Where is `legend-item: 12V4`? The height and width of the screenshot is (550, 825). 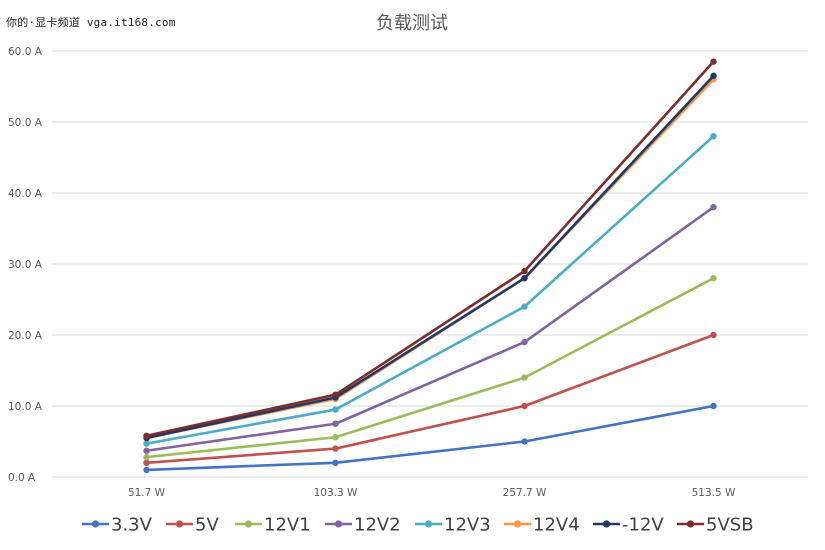 legend-item: 12V4 is located at coordinates (542, 525).